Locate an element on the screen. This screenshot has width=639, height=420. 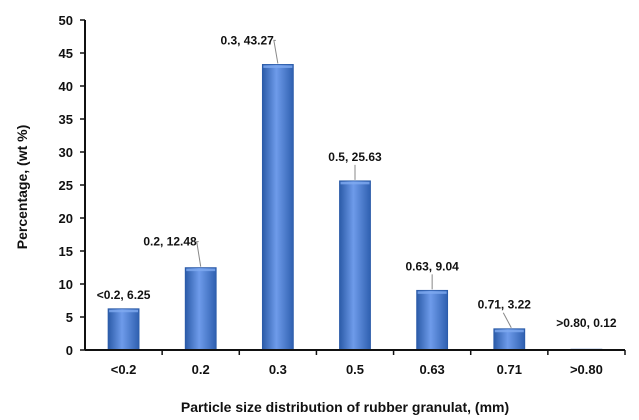
x-tick-label: <0.2 is located at coordinates (124, 369).